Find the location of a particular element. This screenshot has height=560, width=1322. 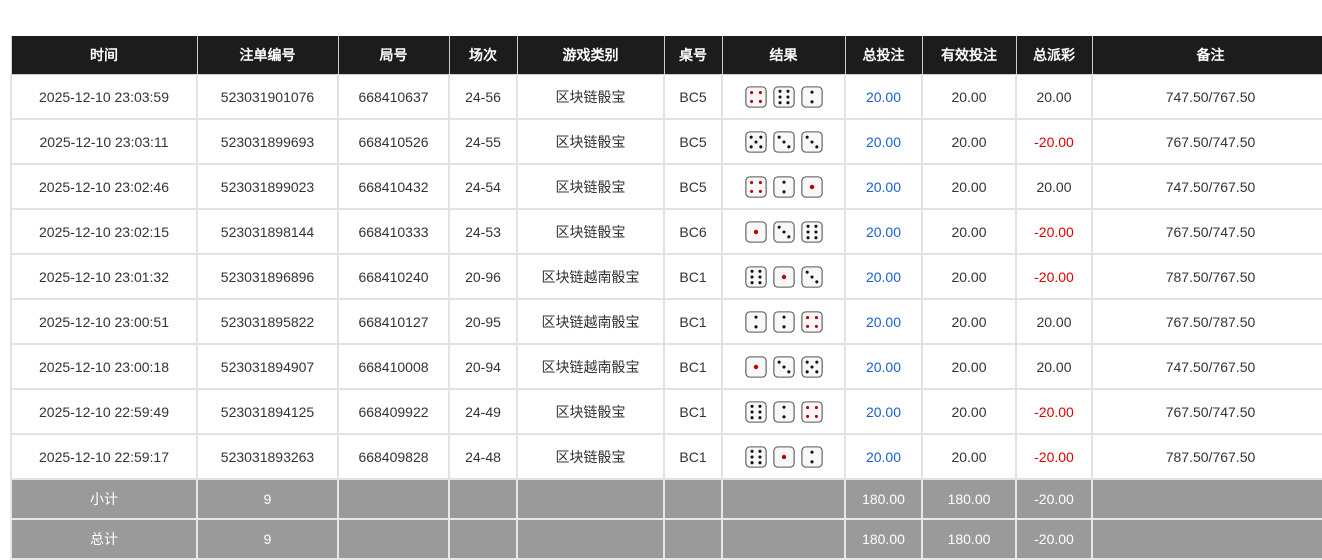

time-cell: 2025-12-10 23:00:51 is located at coordinates (104, 321).